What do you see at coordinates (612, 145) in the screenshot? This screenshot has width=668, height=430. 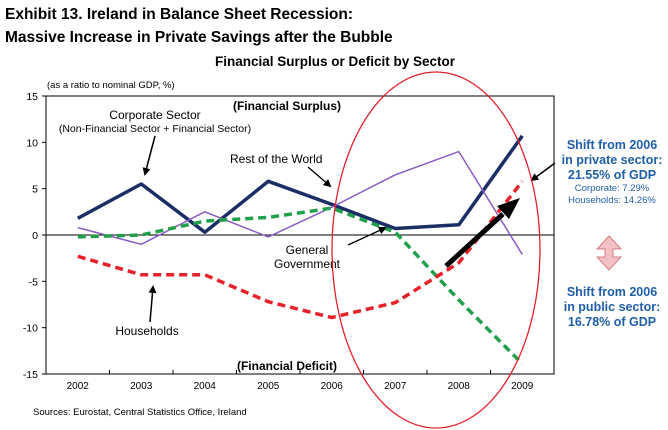 I see `private-note-line1: Shift from 2006` at bounding box center [612, 145].